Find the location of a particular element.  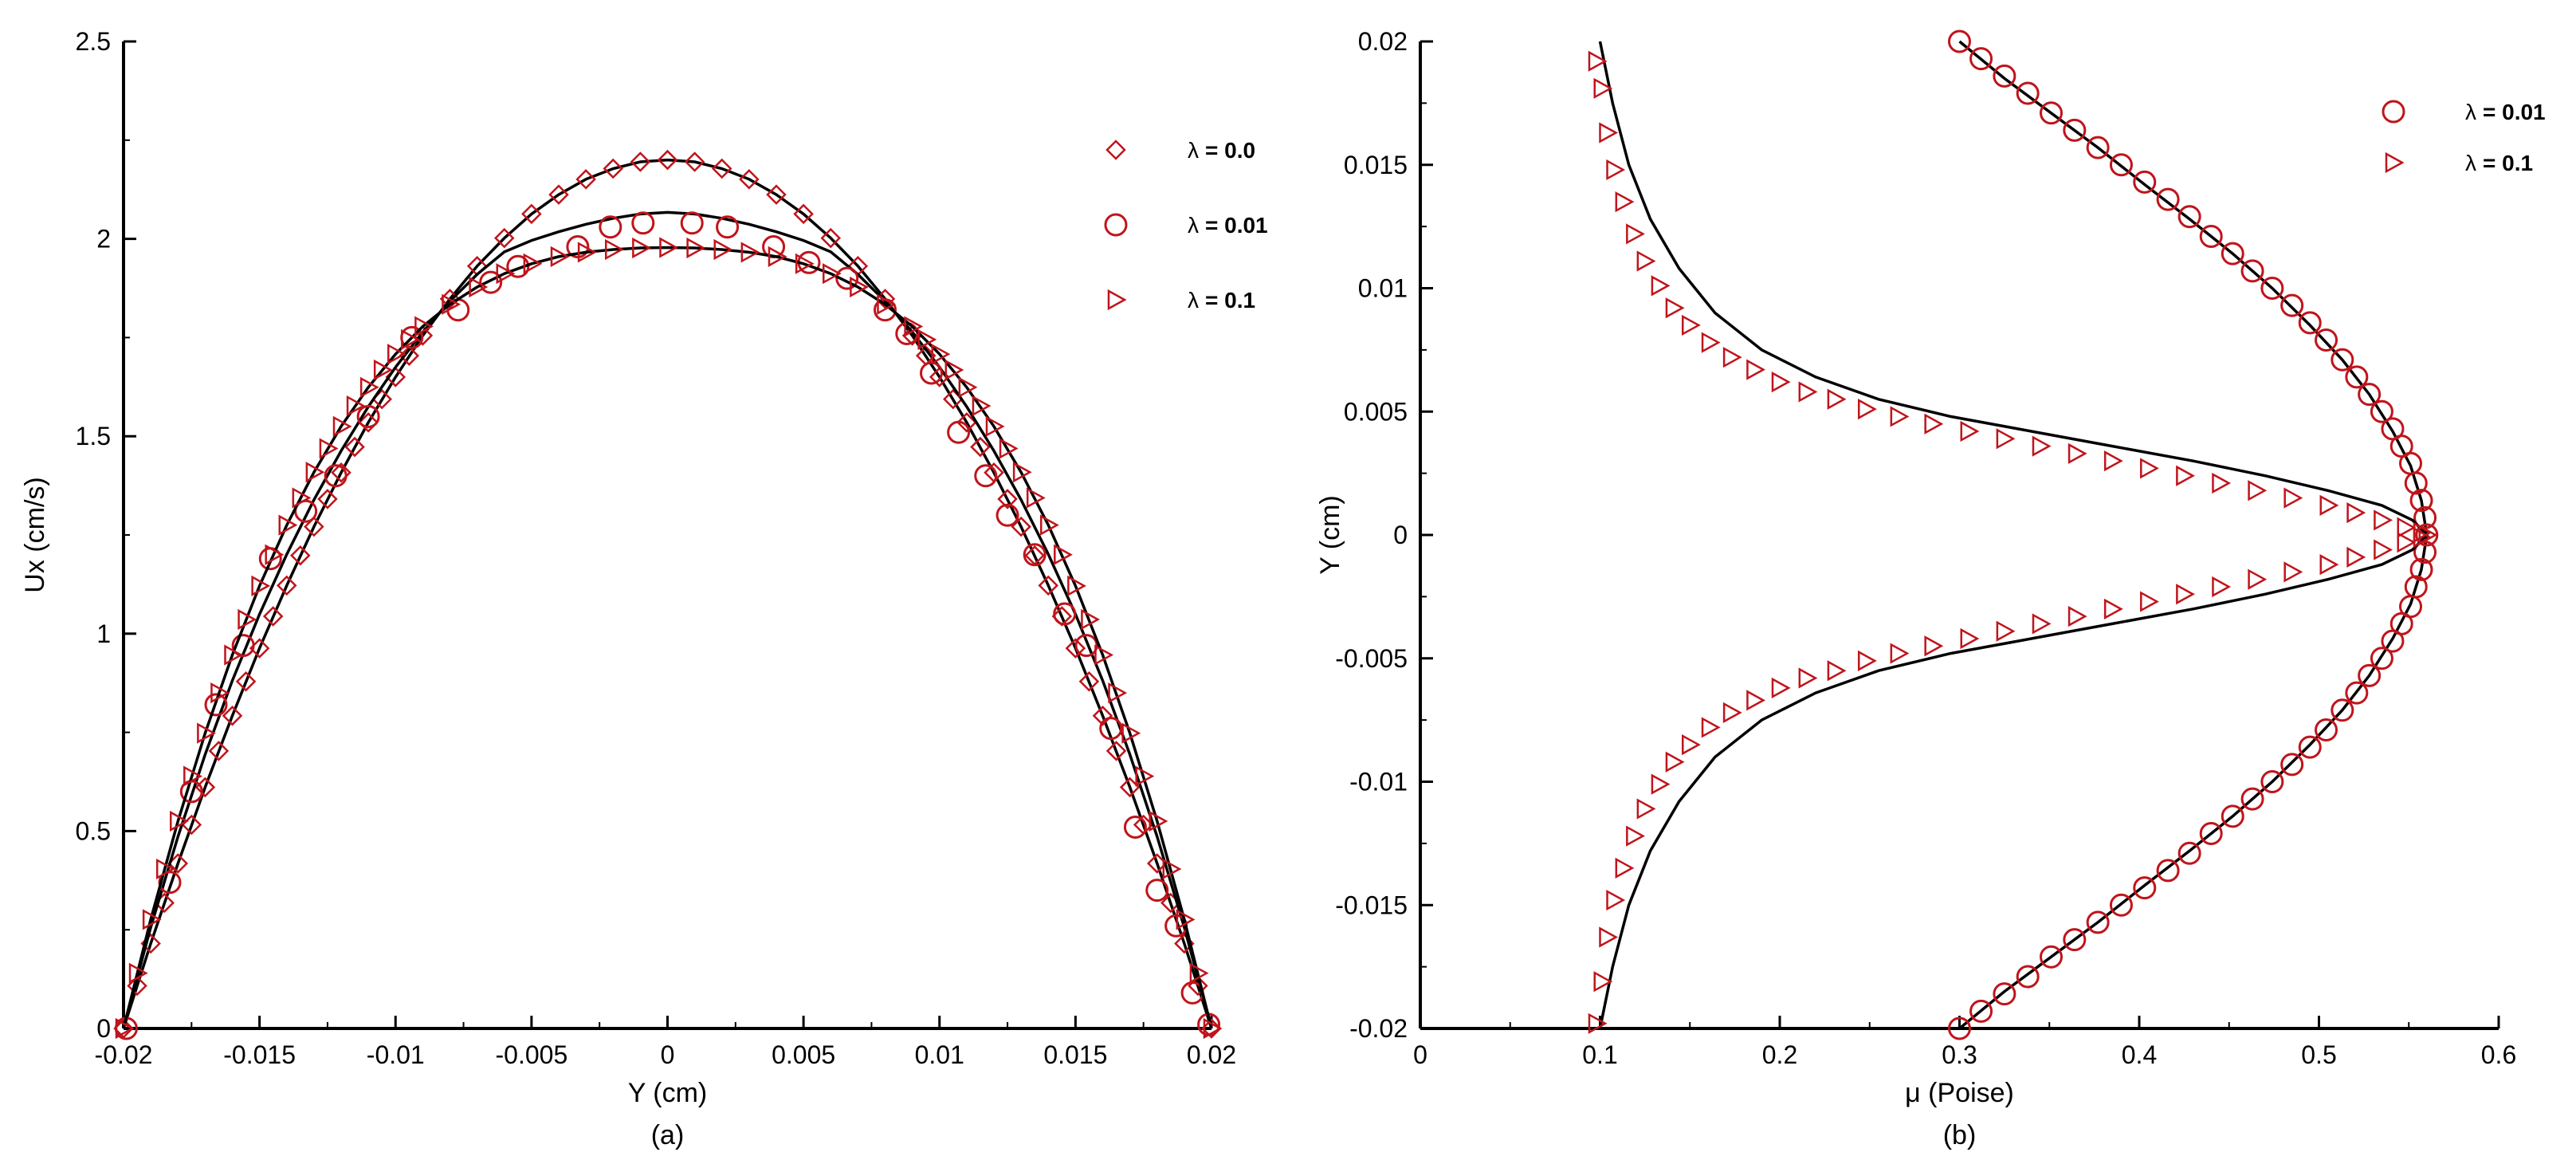

x-tick-label: 0.4 is located at coordinates (2139, 1054).